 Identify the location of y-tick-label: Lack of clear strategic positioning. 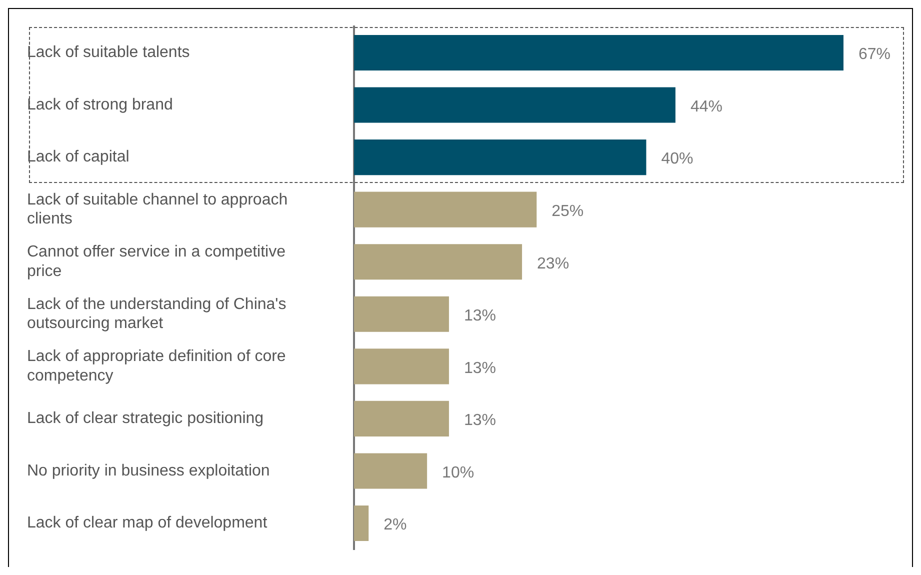
(145, 419).